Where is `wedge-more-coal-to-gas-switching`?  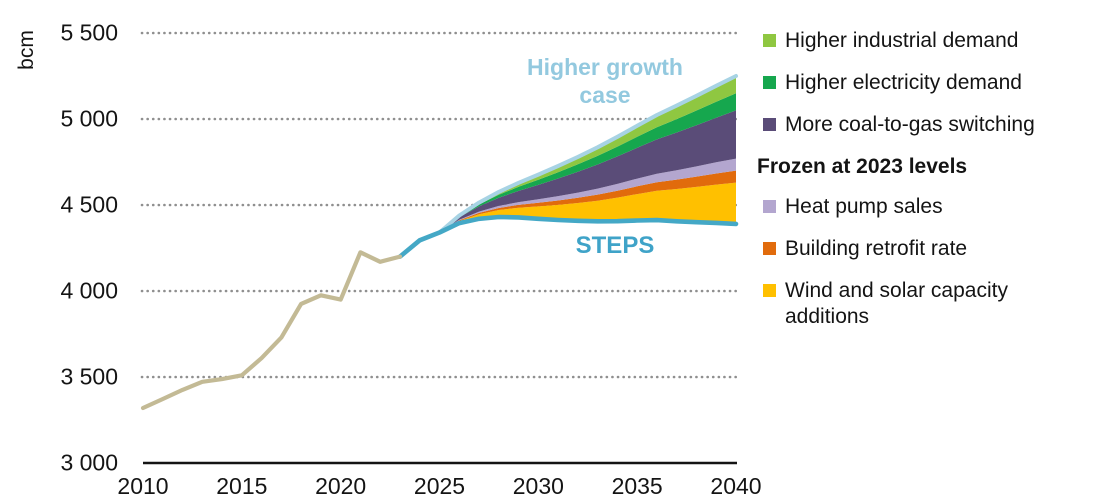
wedge-more-coal-to-gas-switching is located at coordinates (587, 171).